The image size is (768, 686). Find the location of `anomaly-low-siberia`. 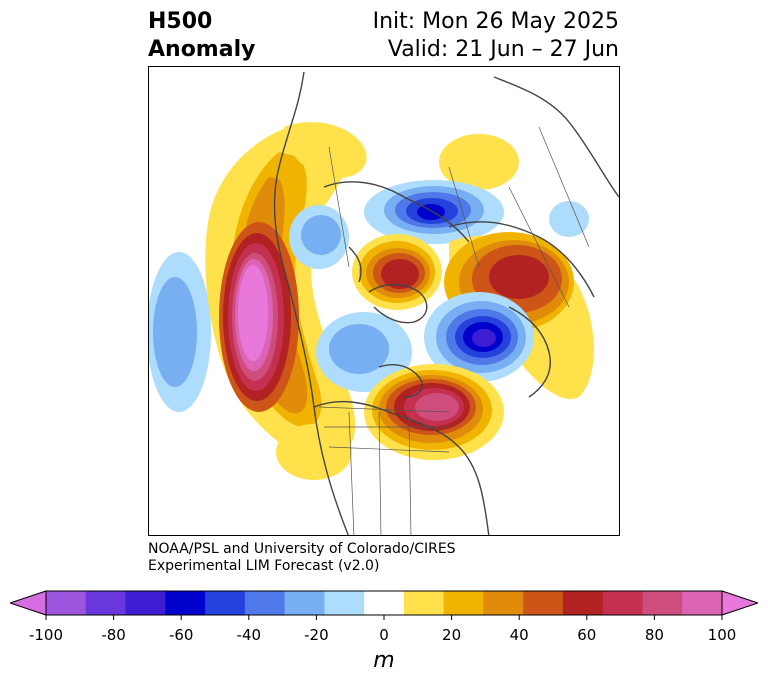

anomaly-low-siberia is located at coordinates (569, 219).